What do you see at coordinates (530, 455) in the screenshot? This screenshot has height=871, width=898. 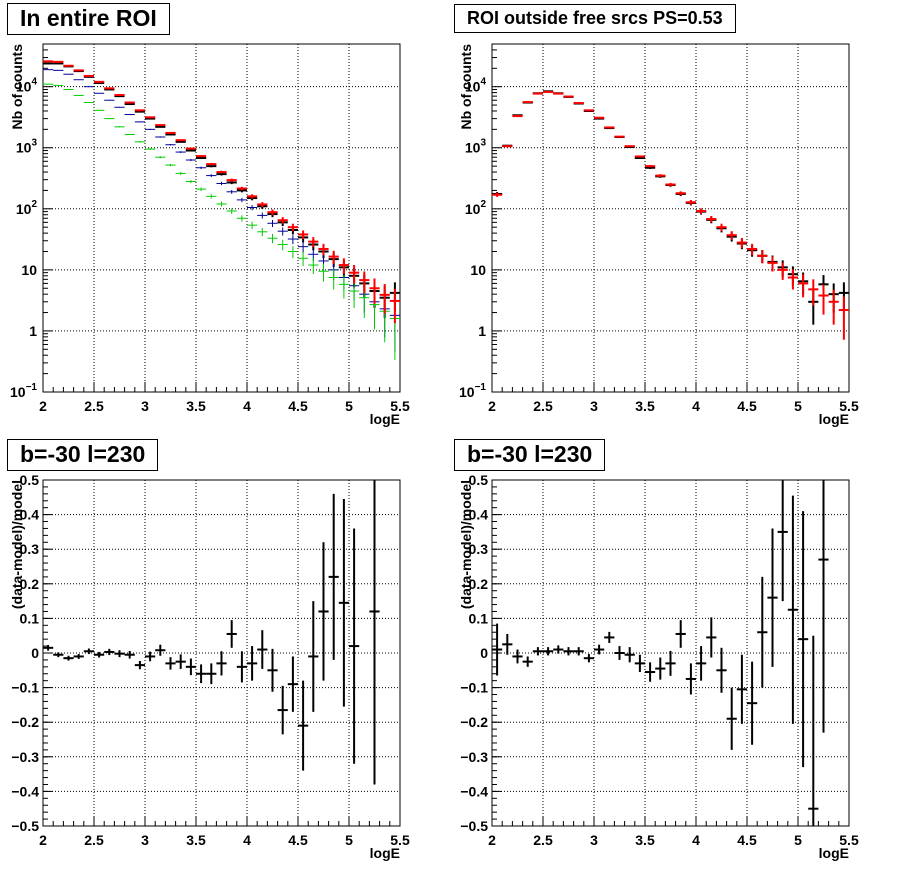 I see `chart-title-bottom-right: b=-30 l=230` at bounding box center [530, 455].